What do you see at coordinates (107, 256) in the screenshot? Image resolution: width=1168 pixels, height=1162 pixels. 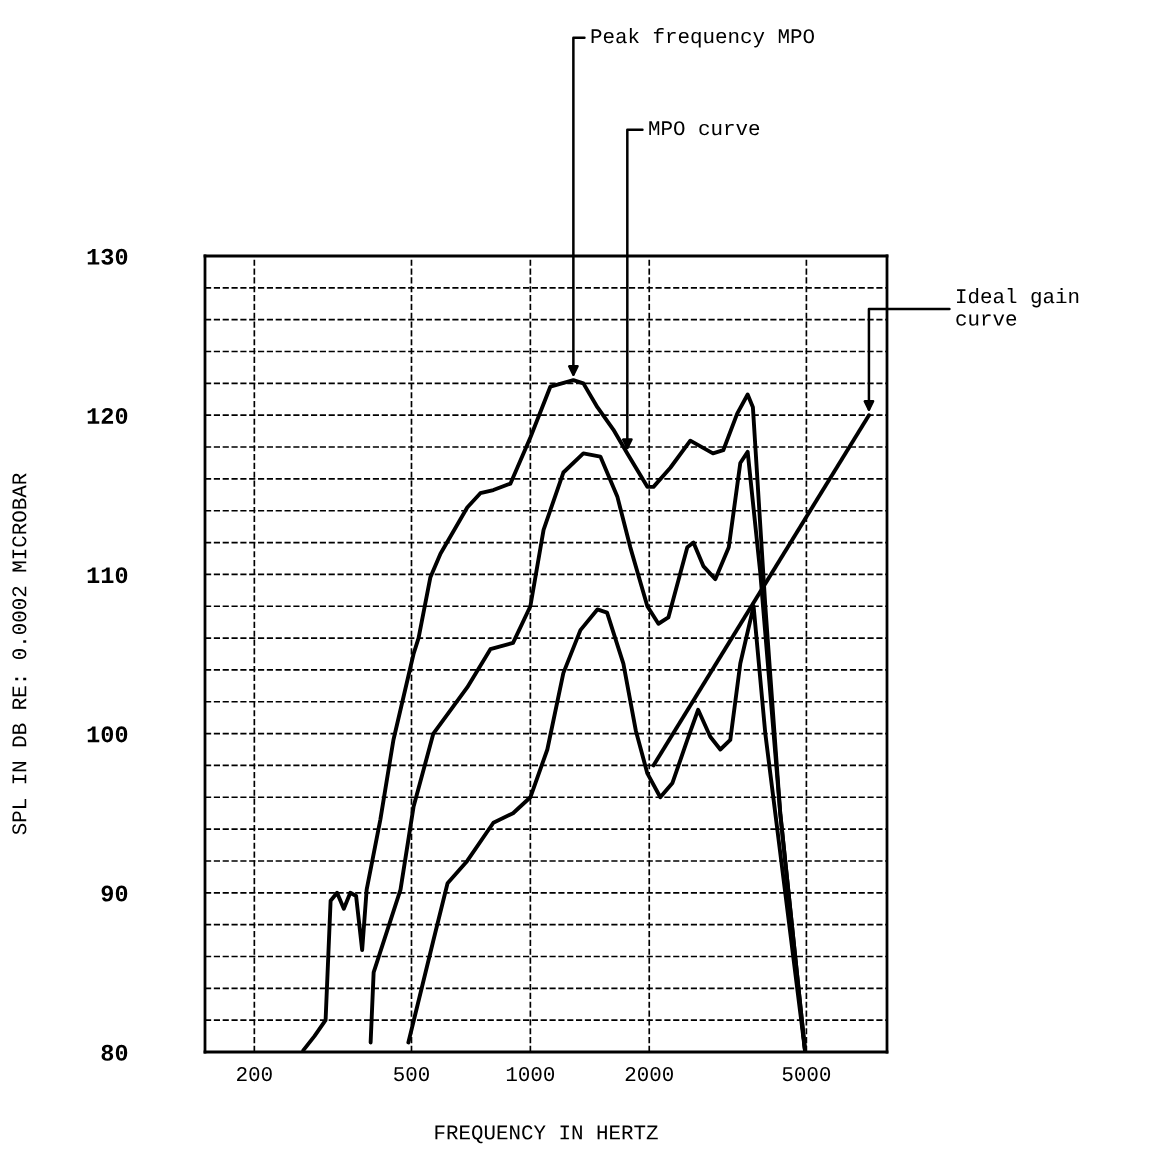 I see `y-tick-label: 130` at bounding box center [107, 256].